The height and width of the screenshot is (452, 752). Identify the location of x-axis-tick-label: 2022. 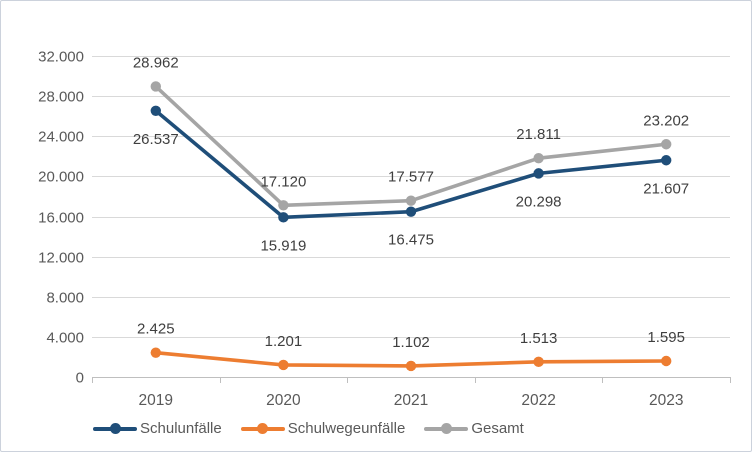
(538, 400).